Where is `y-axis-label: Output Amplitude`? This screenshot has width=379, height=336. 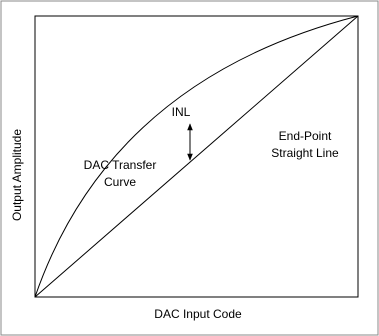
y-axis-label: Output Amplitude is located at coordinates (17, 175).